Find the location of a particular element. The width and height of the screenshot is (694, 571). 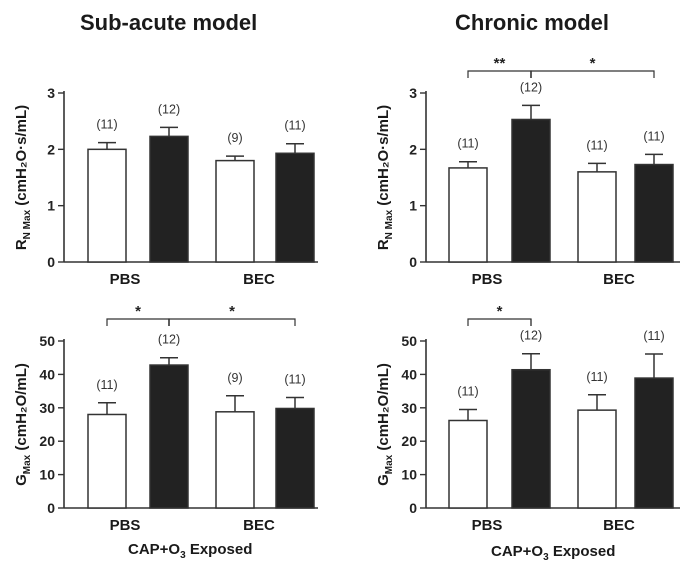

subacute-g-x-tick-label-bec: BEC is located at coordinates (259, 525).